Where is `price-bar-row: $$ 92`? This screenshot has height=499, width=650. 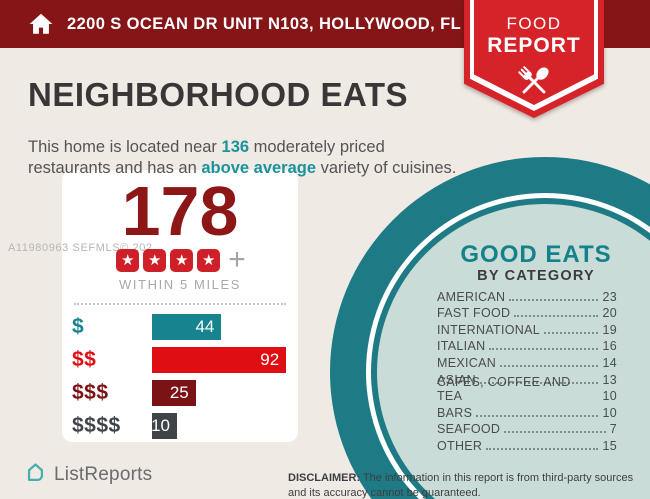 price-bar-row: $$ 92 is located at coordinates (180, 360).